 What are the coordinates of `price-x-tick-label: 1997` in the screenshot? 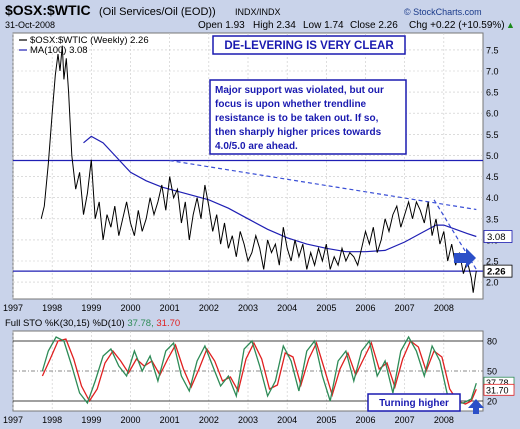 It's located at (13, 308).